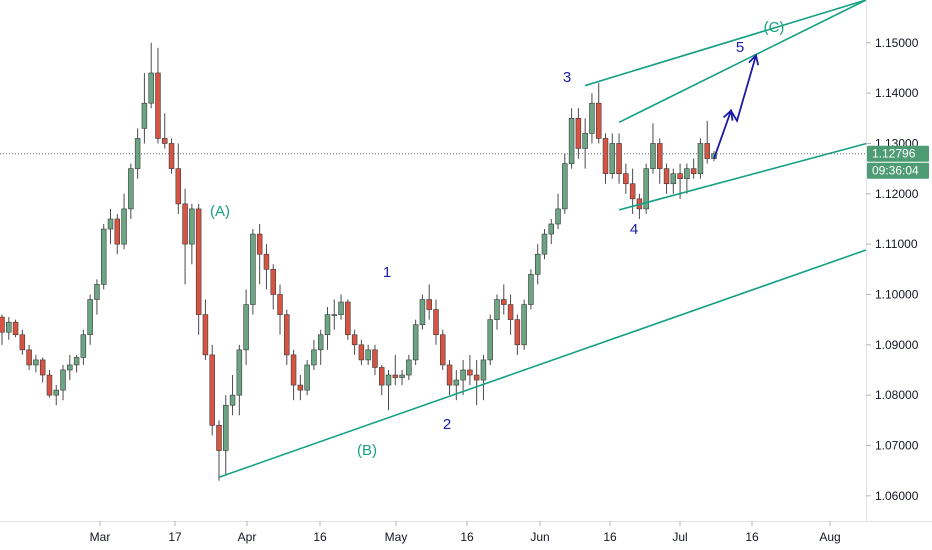  What do you see at coordinates (567, 77) in the screenshot?
I see `wave-label: 3` at bounding box center [567, 77].